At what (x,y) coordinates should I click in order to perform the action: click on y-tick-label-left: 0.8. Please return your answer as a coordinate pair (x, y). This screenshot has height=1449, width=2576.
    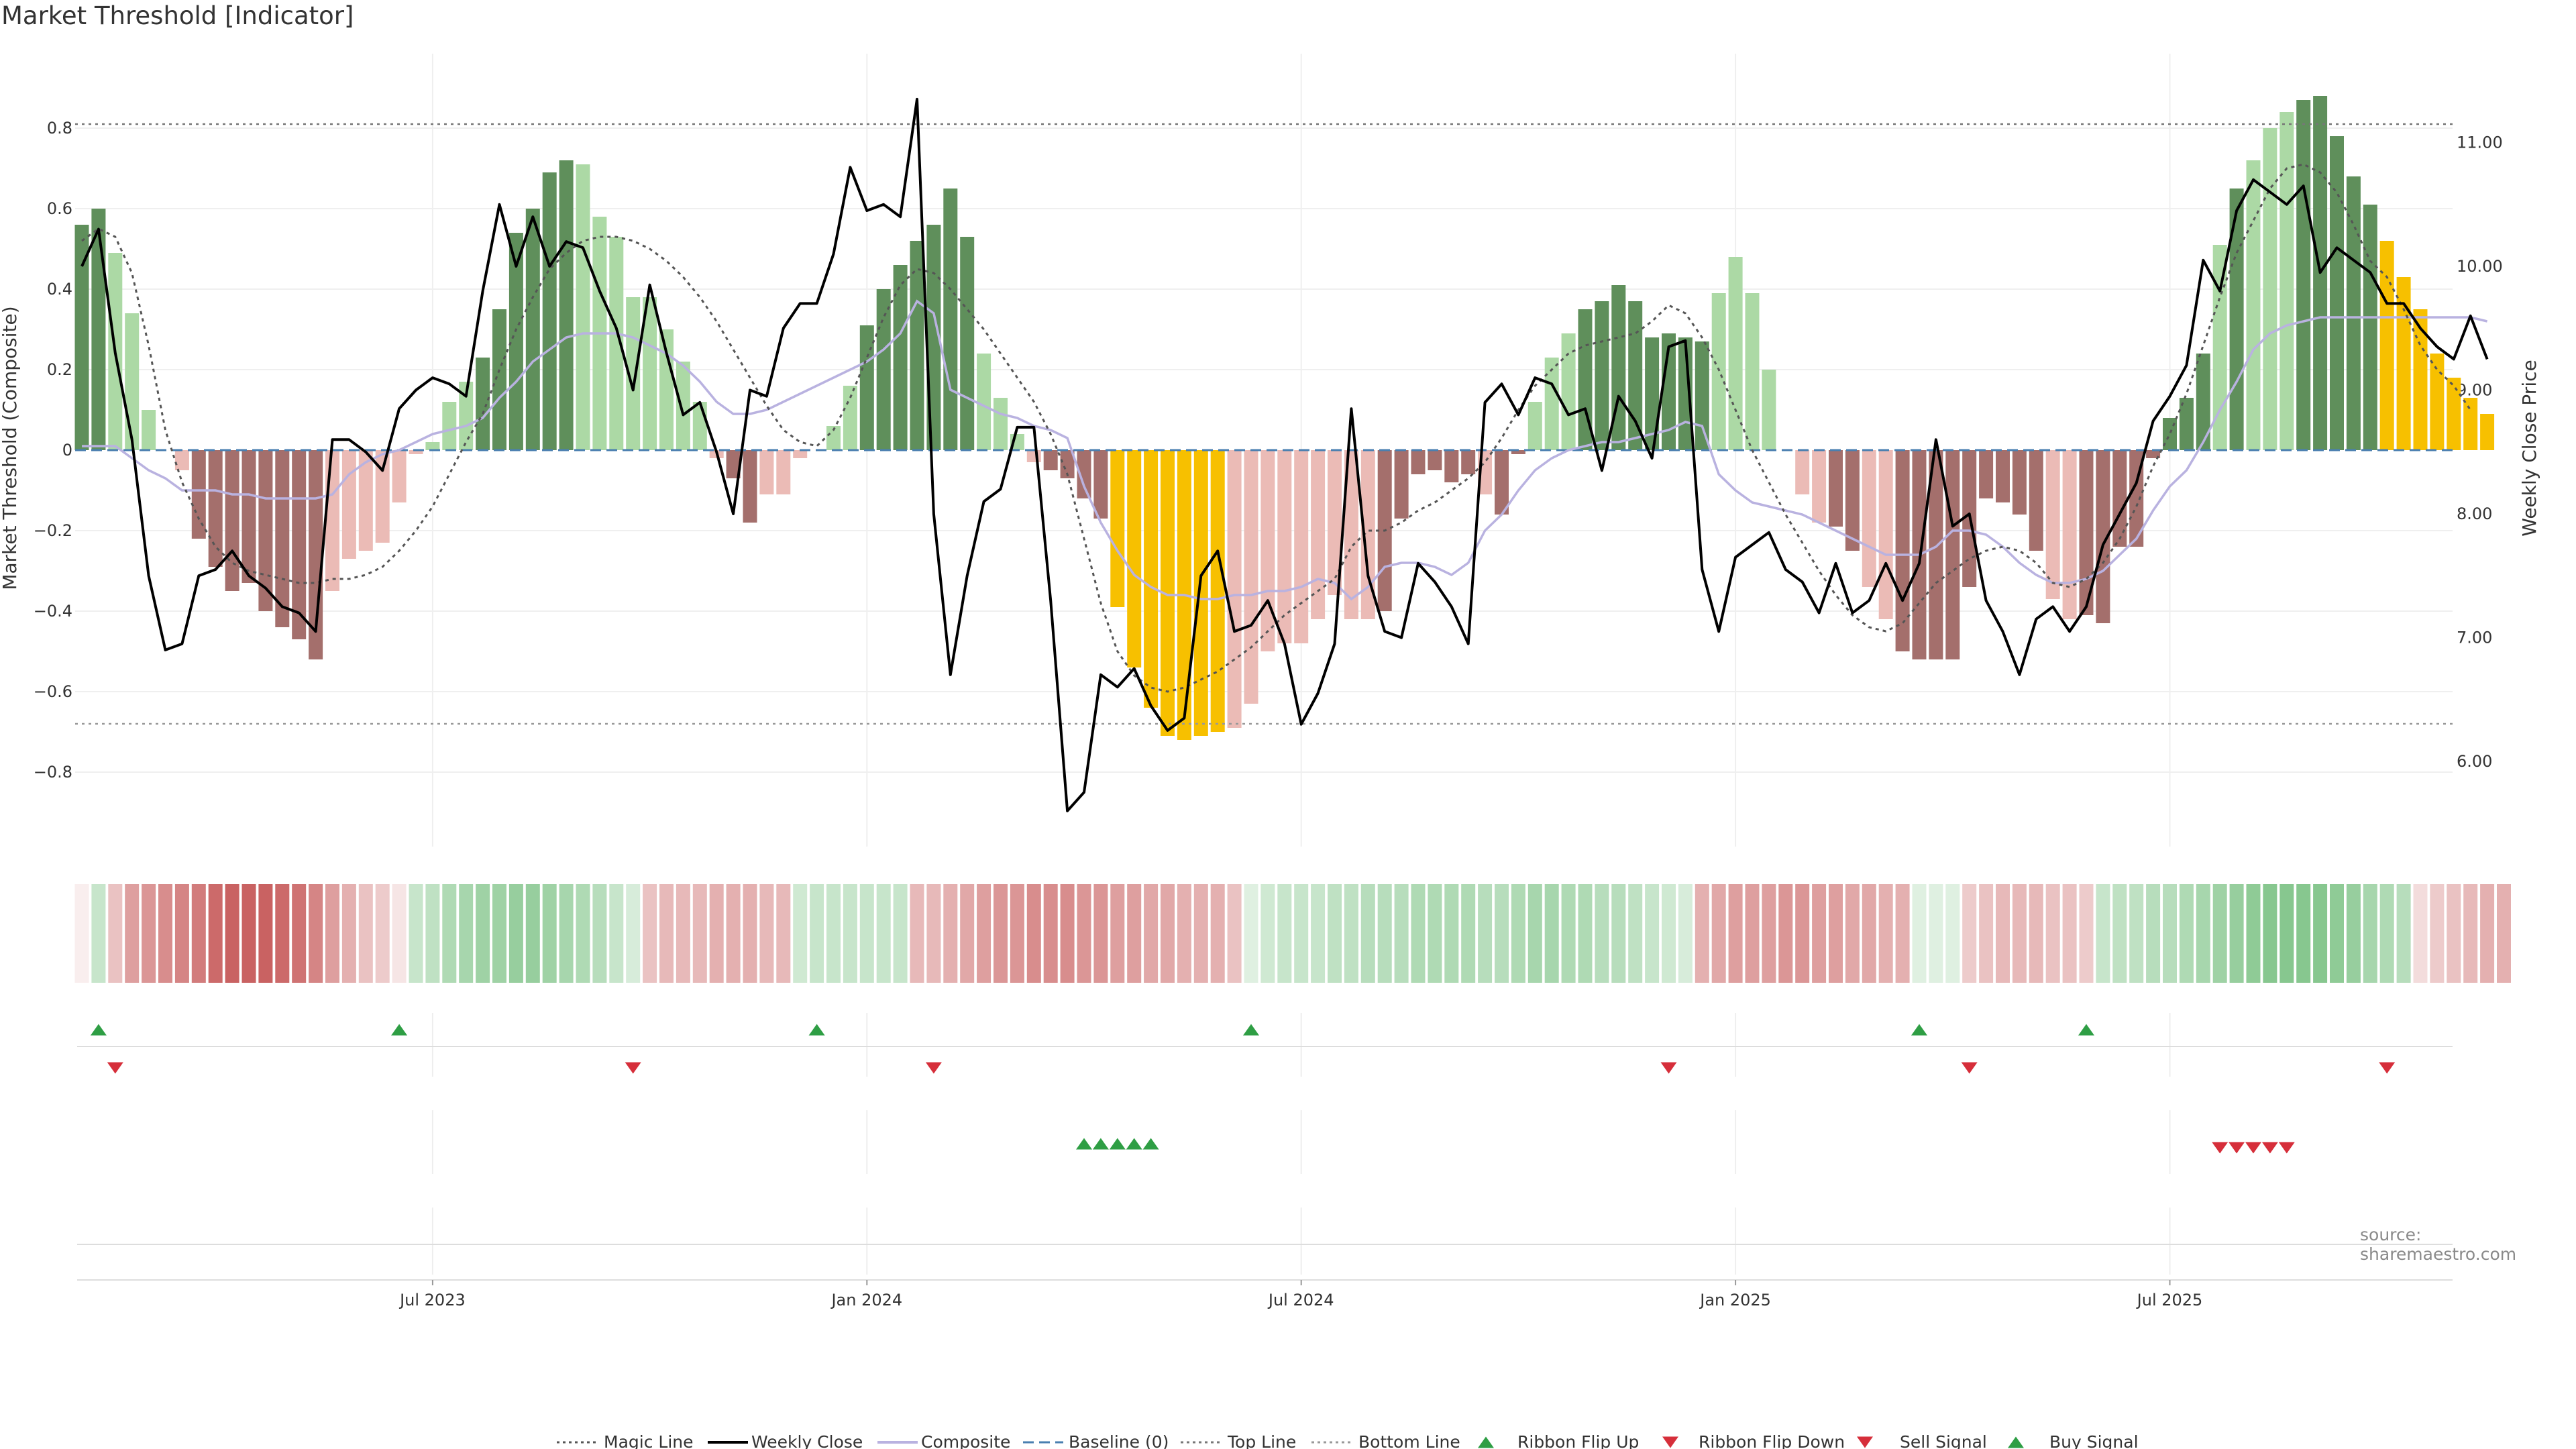
    Looking at the image, I should click on (59, 128).